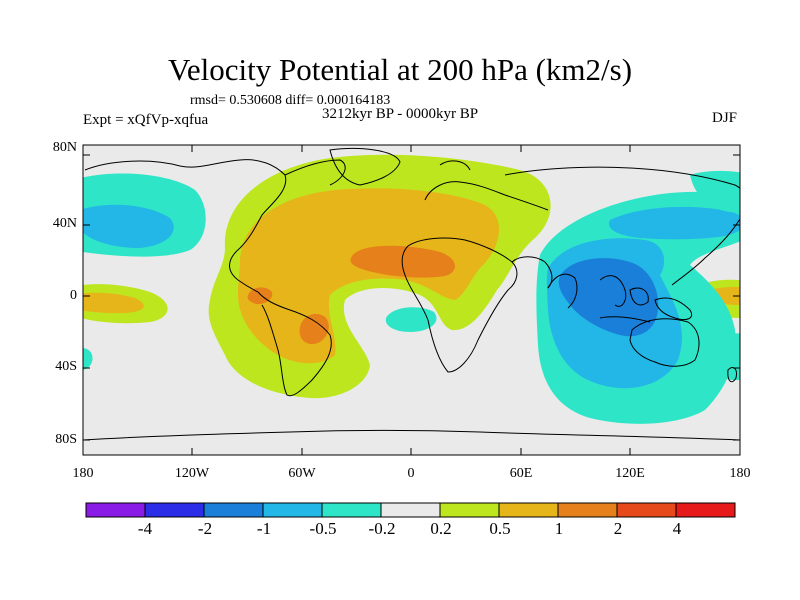  I want to click on colorbar-label: 2, so click(618, 528).